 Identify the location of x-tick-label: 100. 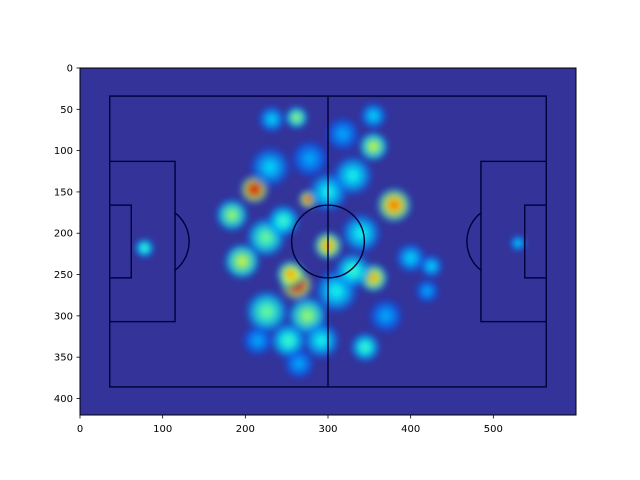
(162, 429).